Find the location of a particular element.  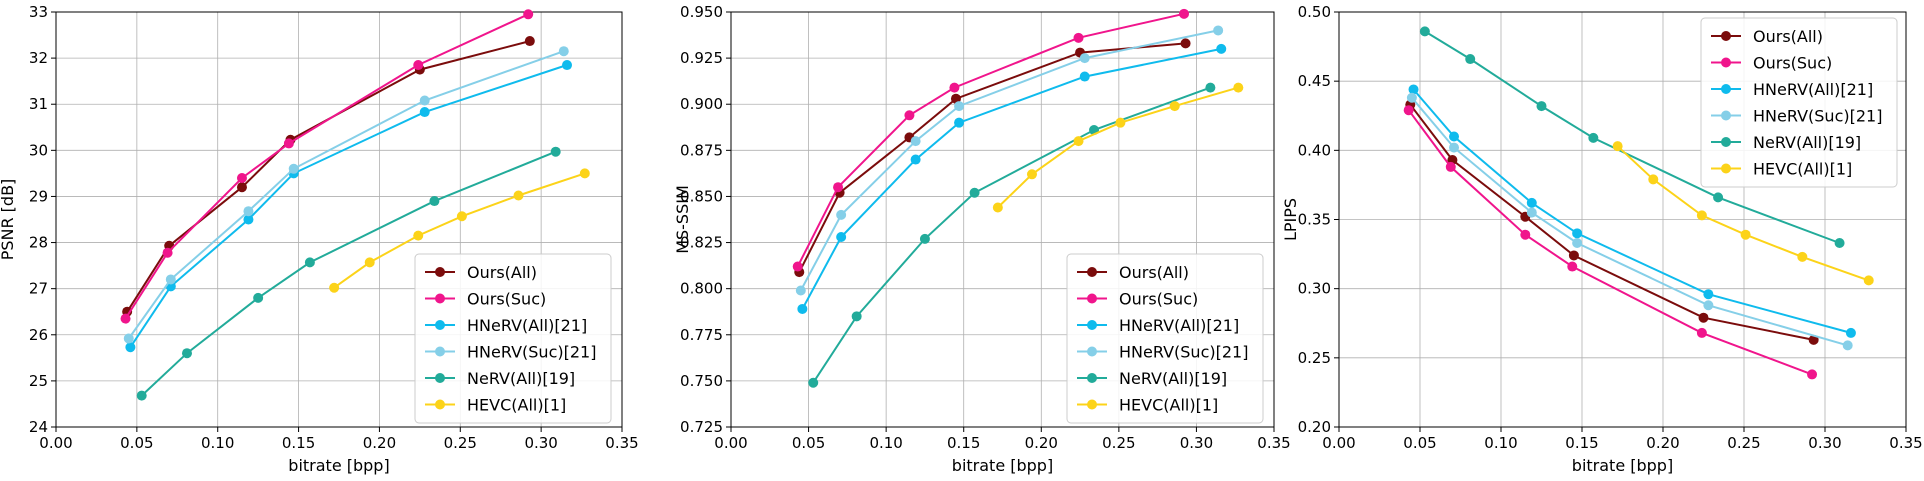

legend-item: HNeRV(Suc)[21] is located at coordinates (510, 352).